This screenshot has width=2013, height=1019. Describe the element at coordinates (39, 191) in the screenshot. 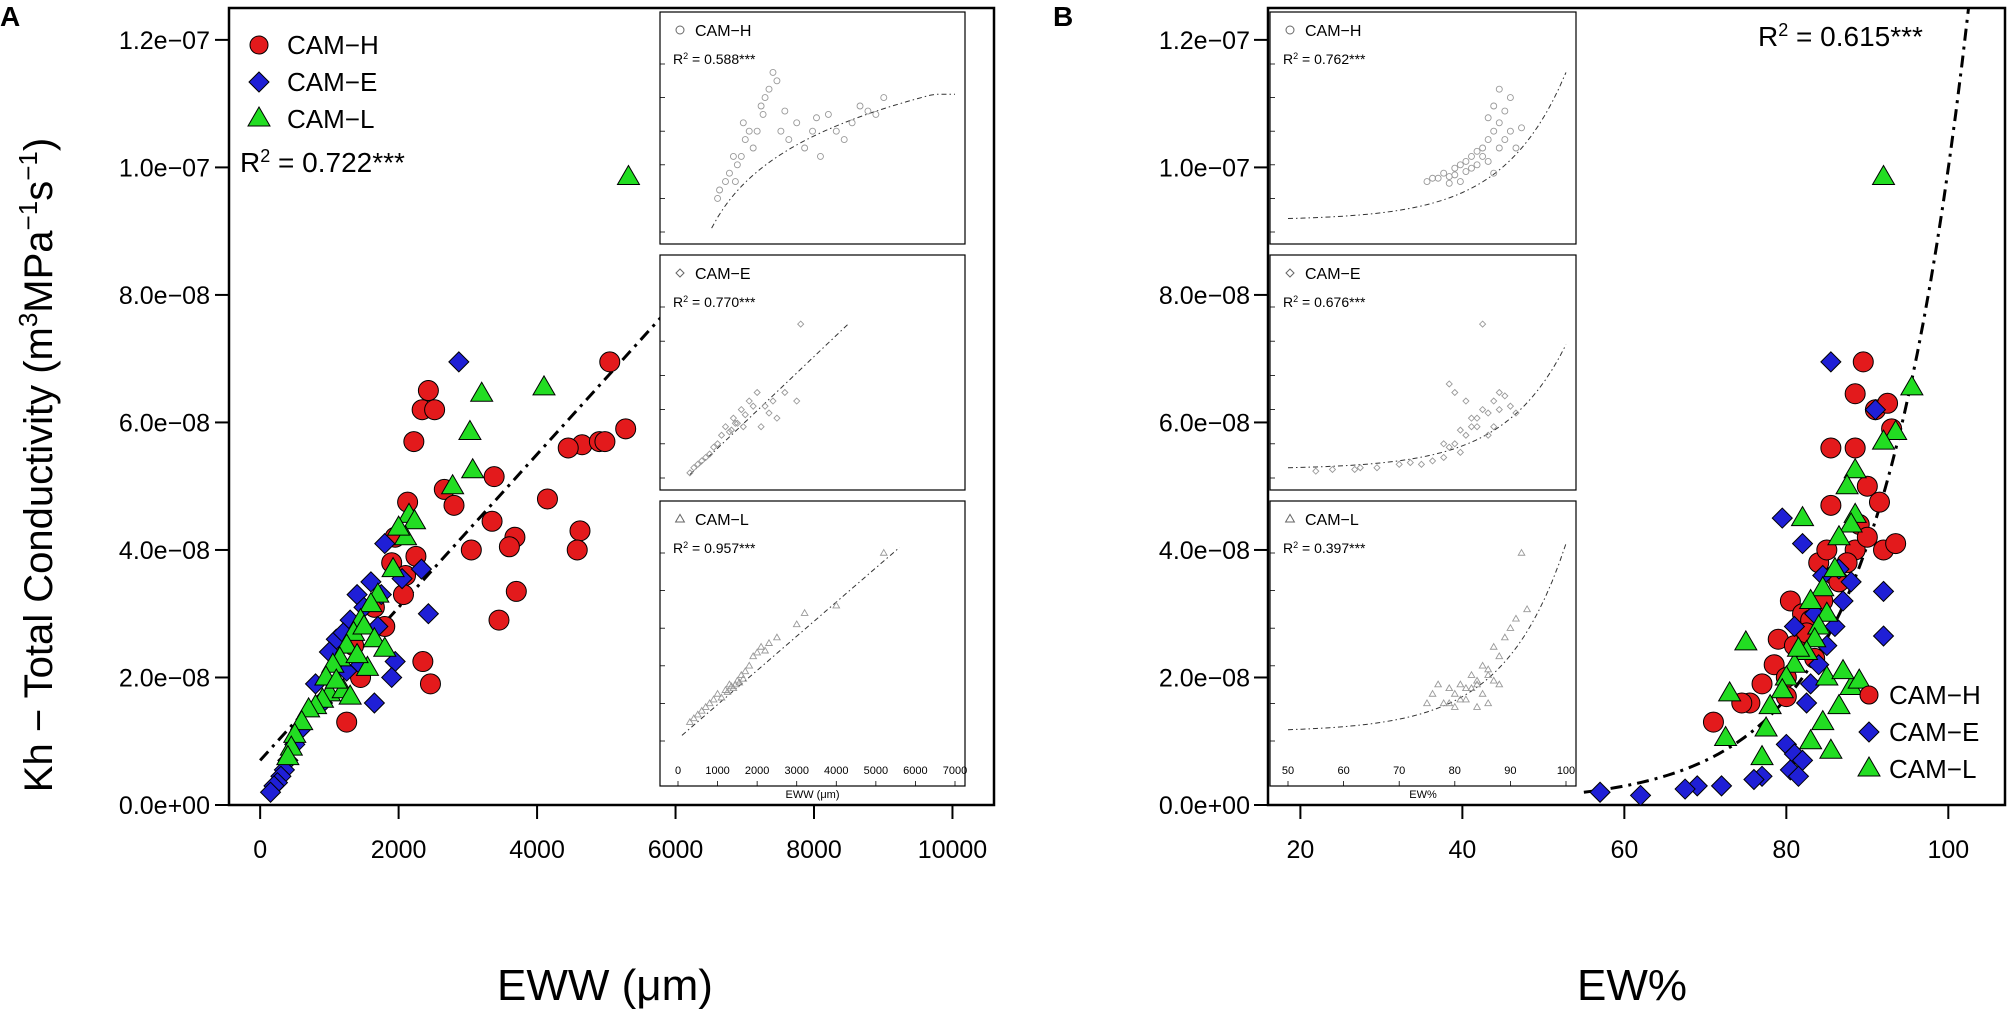

I see `y-label-s: s` at that location.